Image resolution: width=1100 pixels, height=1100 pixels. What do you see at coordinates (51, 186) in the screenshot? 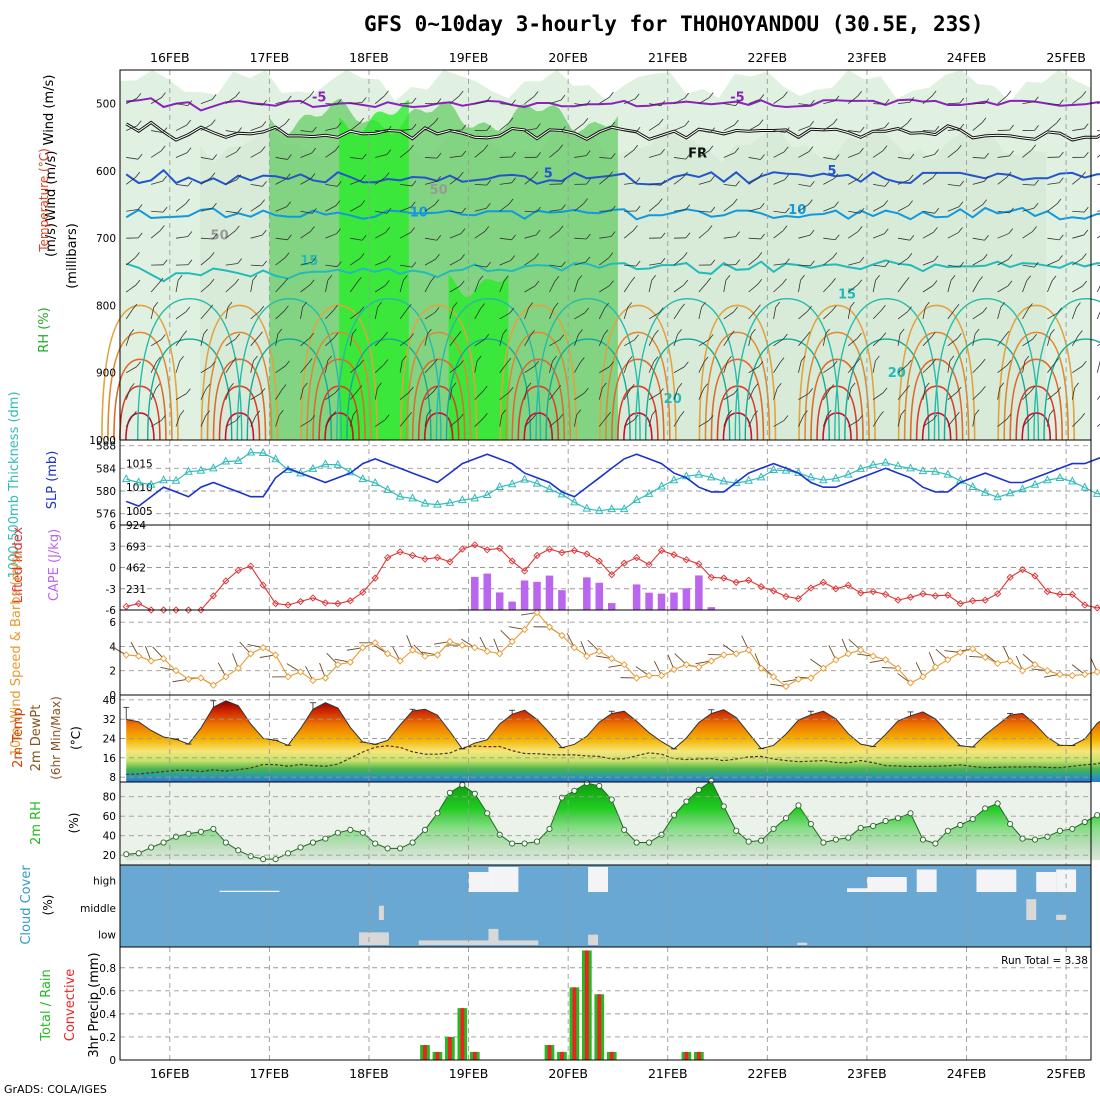
I see `upper-ylabel-wind: Wind (m/s)` at bounding box center [51, 186].